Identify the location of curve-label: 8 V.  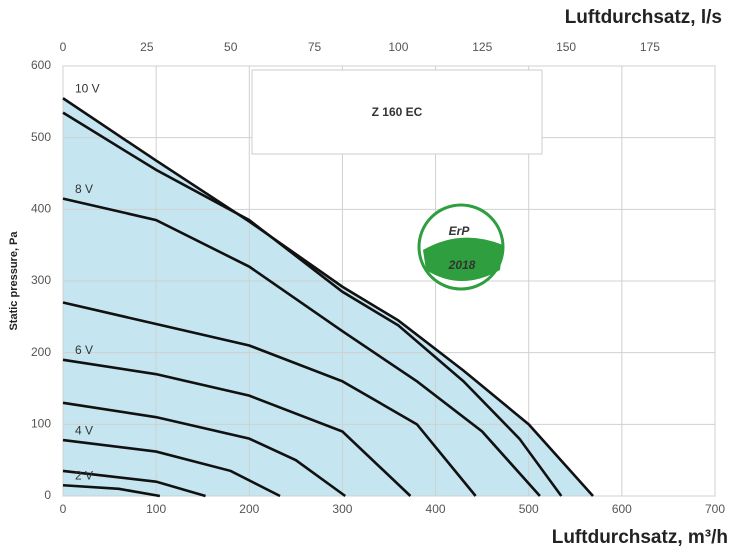
(84, 189).